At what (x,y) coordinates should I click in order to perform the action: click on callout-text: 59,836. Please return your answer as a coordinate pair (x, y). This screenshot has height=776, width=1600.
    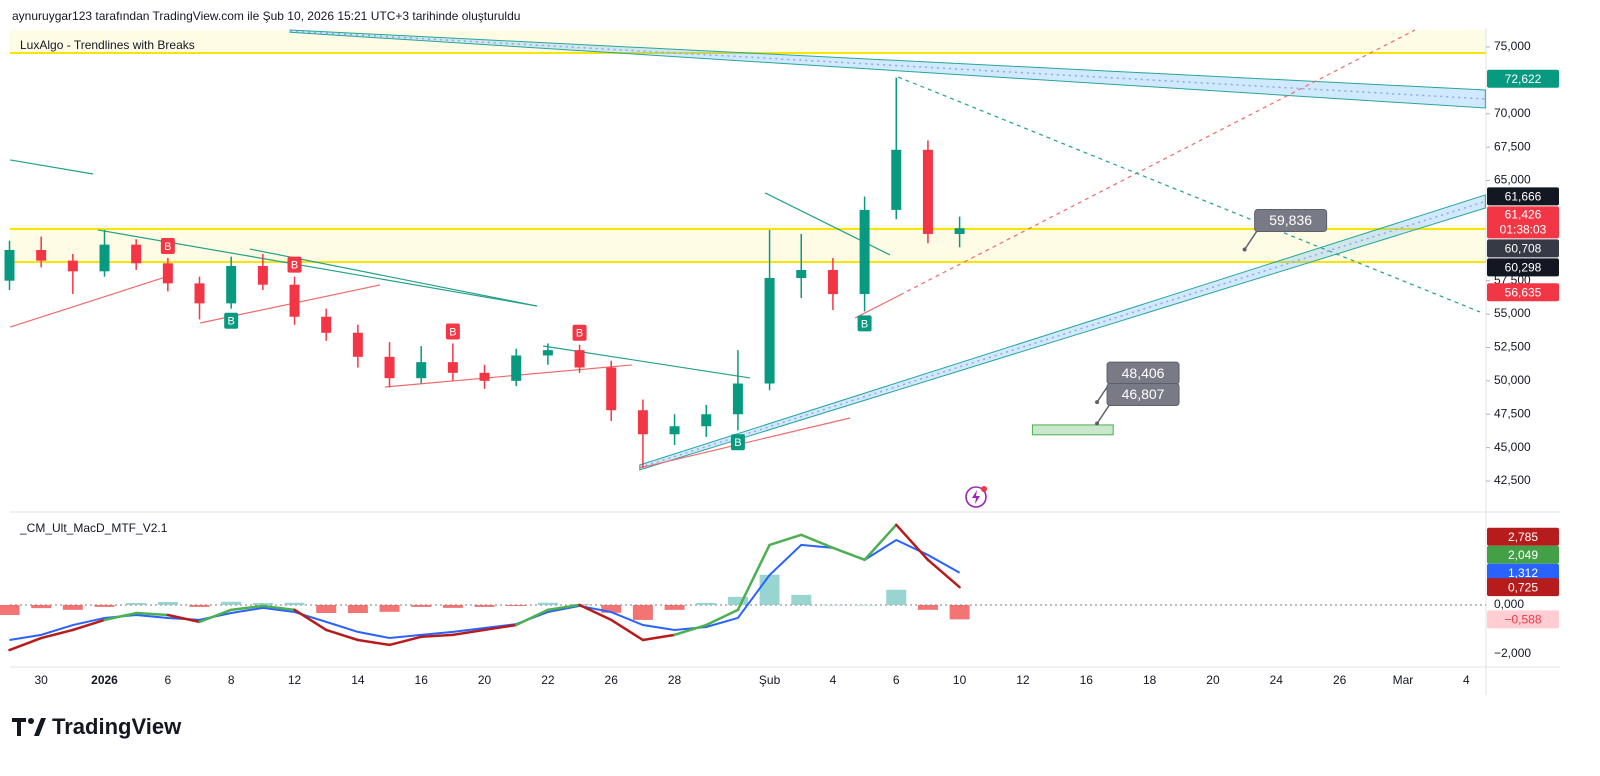
    Looking at the image, I should click on (1290, 220).